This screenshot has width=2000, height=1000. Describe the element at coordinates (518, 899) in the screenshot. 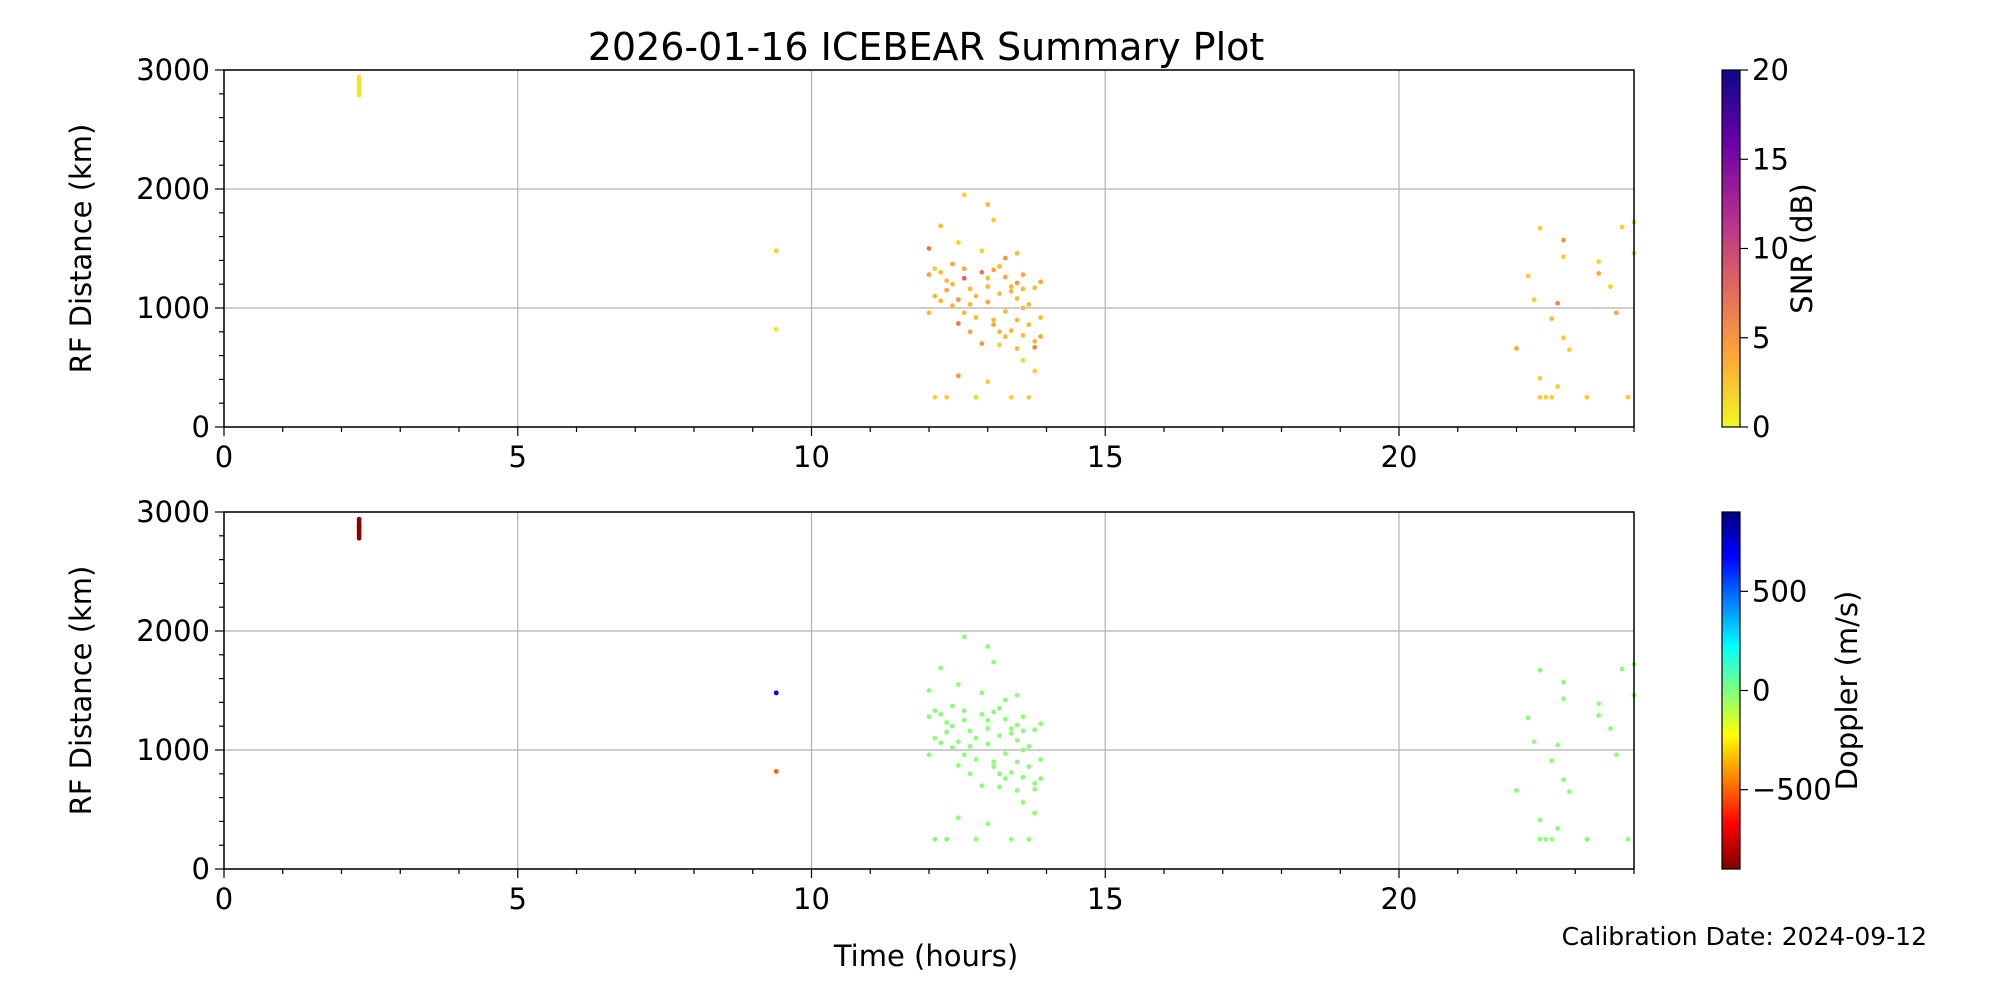

I see `x-tick-label: 5` at that location.